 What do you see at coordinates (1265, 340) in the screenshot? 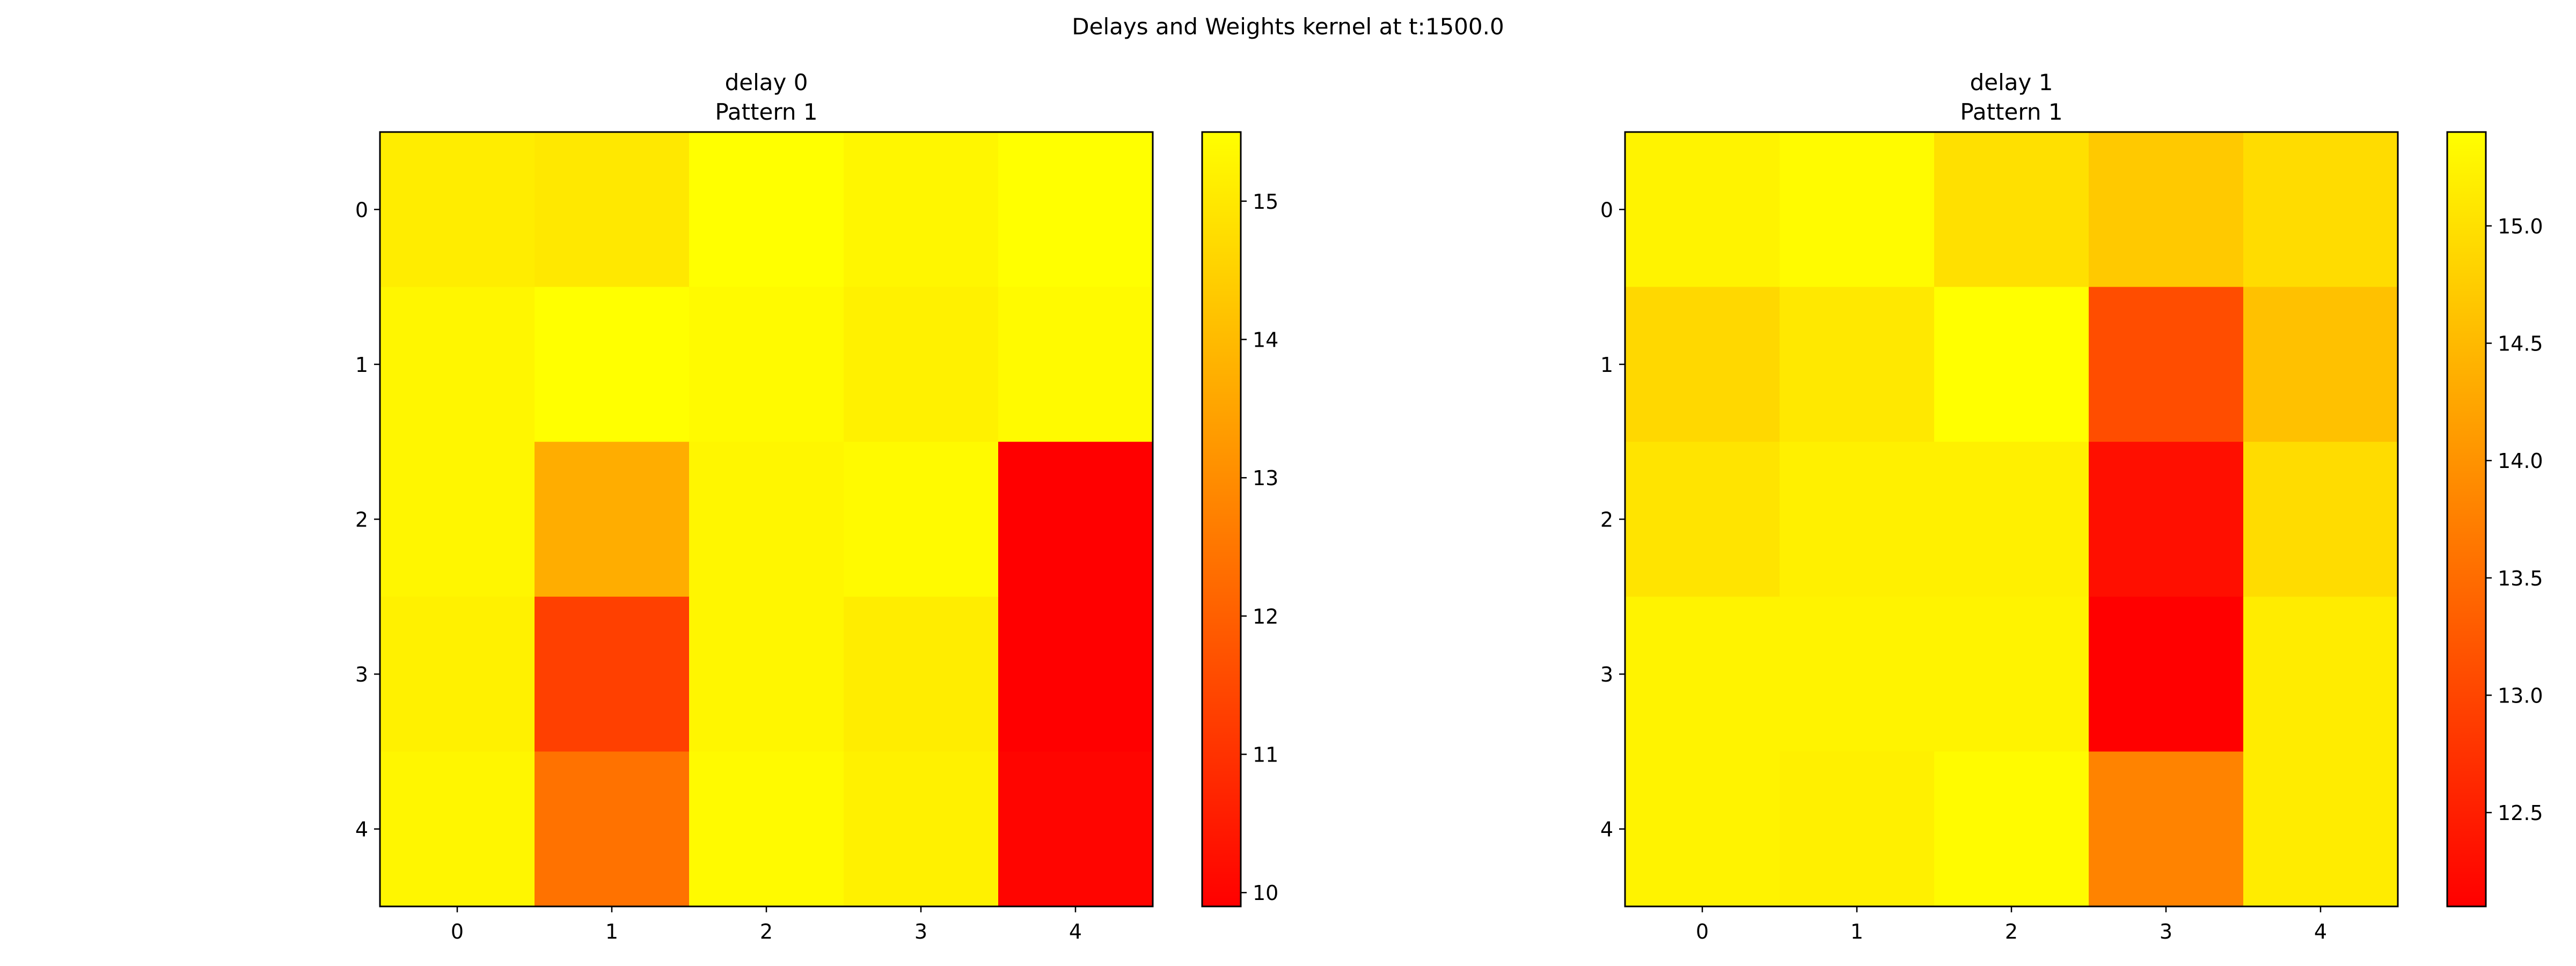
I see `colorbar-tick-label: 14` at bounding box center [1265, 340].